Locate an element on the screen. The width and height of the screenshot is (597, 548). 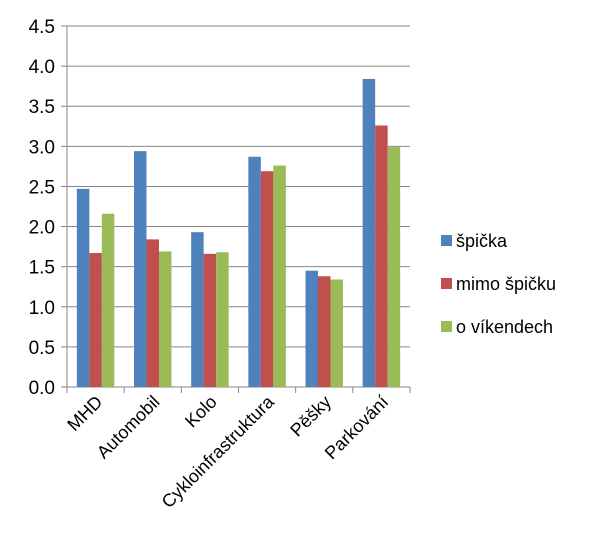
y-tick-label: 0.5 is located at coordinates (42, 348).